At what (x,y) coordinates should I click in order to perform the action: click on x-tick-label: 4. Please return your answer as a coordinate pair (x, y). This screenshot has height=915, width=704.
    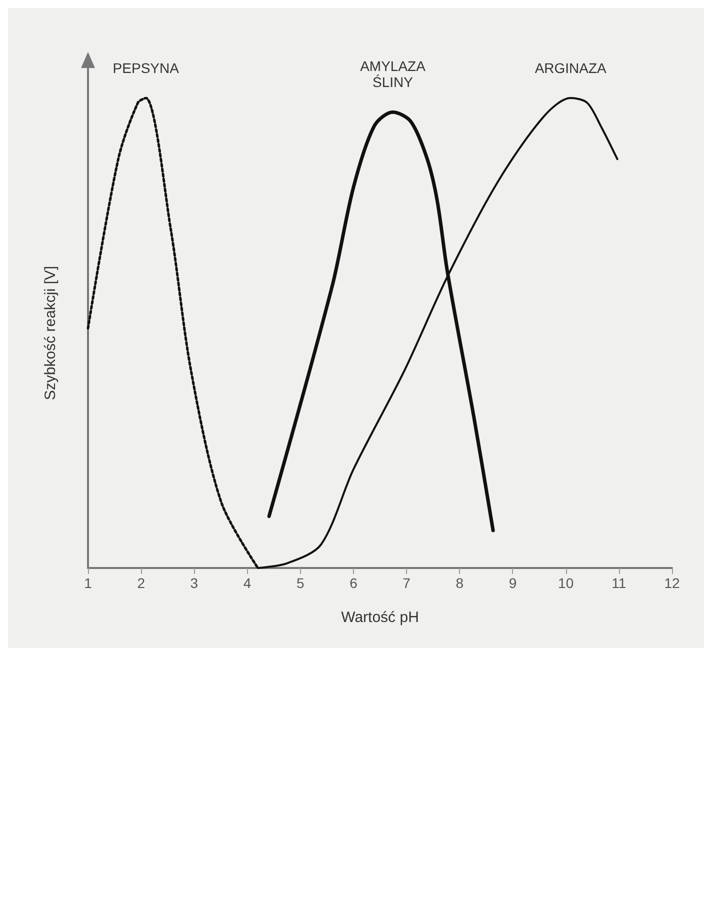
    Looking at the image, I should click on (247, 583).